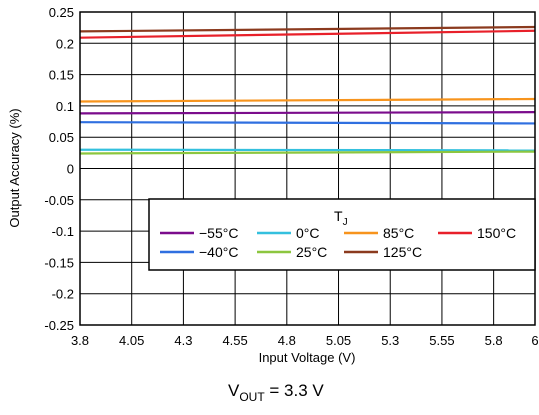 This screenshot has height=415, width=539. What do you see at coordinates (496, 233) in the screenshot?
I see `legend-label: 150°C` at bounding box center [496, 233].